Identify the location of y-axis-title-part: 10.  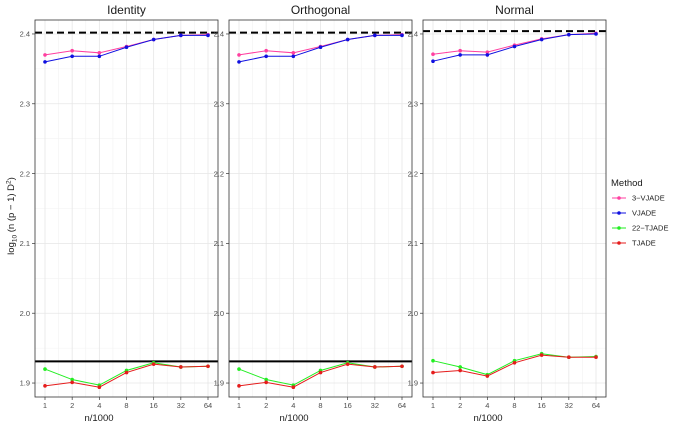
(15, 239).